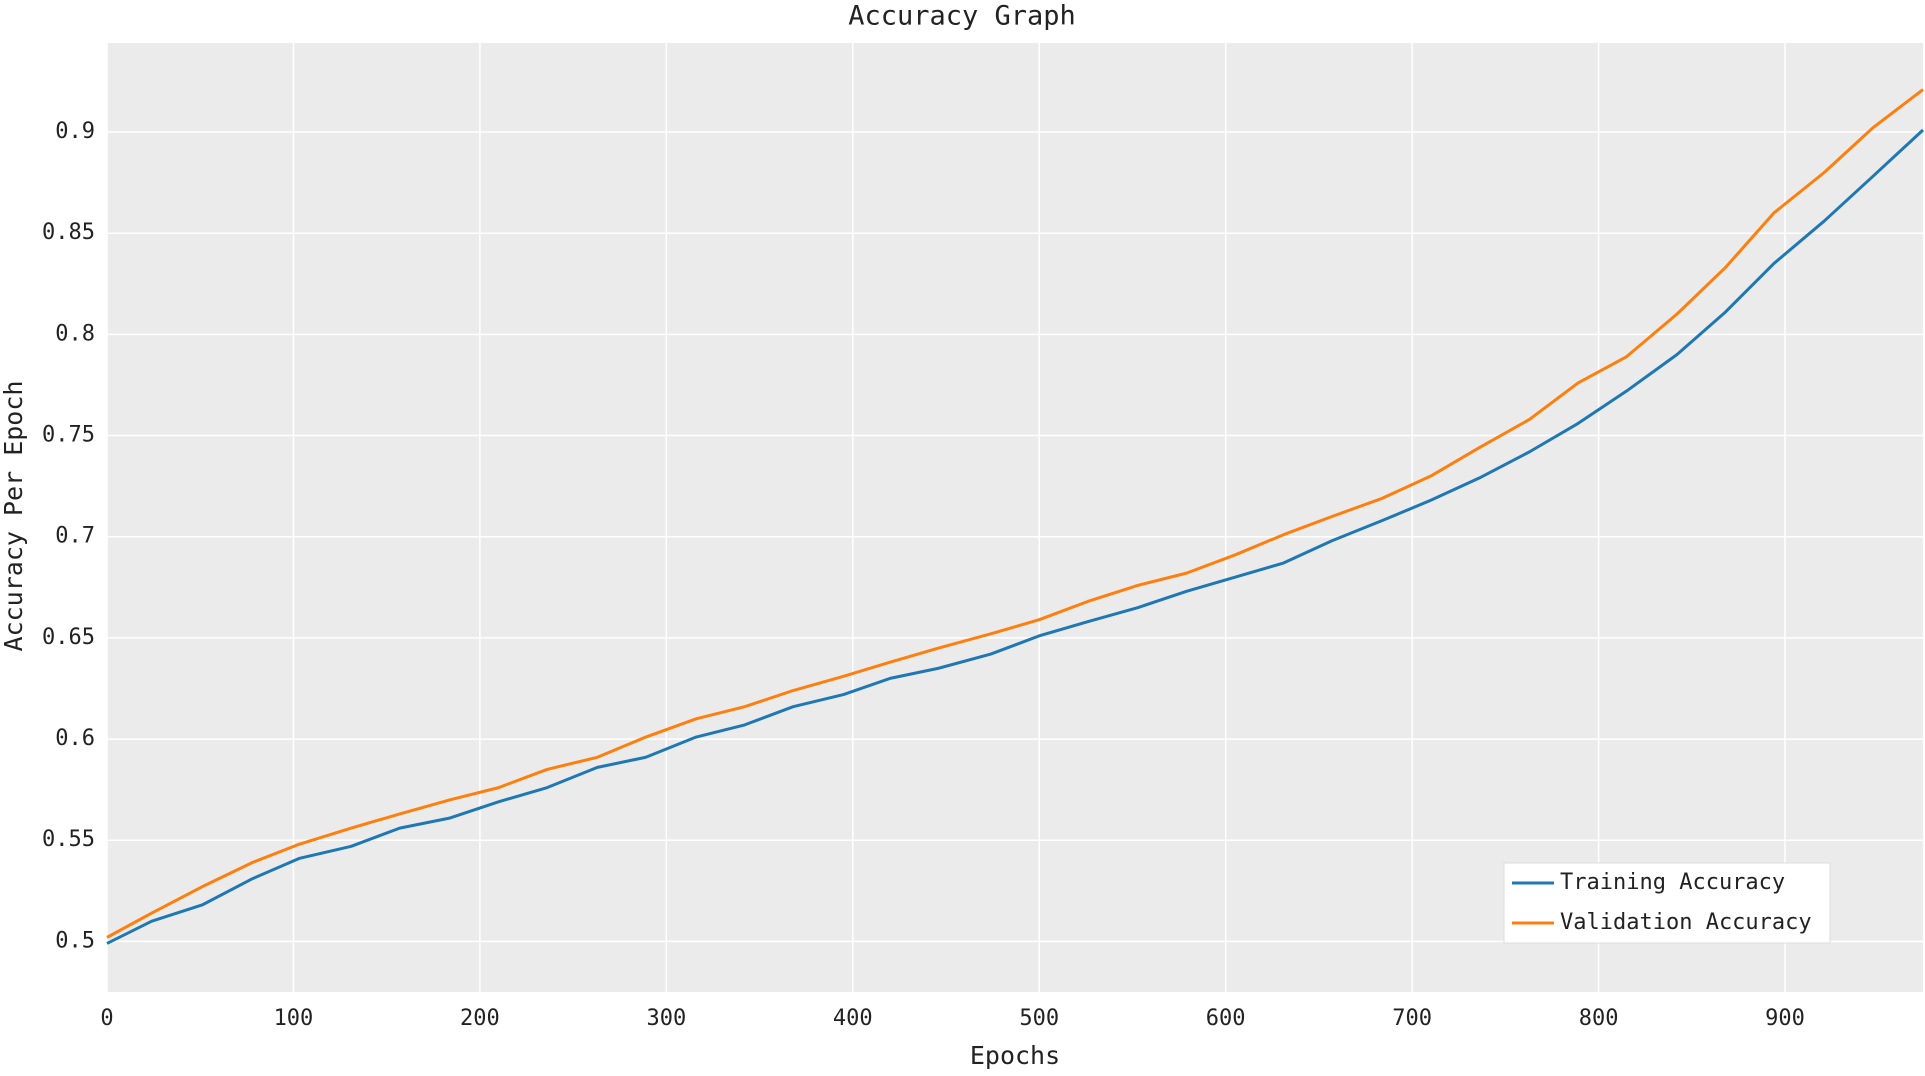 This screenshot has height=1076, width=1925. I want to click on y-tick-label: 0.7, so click(75, 536).